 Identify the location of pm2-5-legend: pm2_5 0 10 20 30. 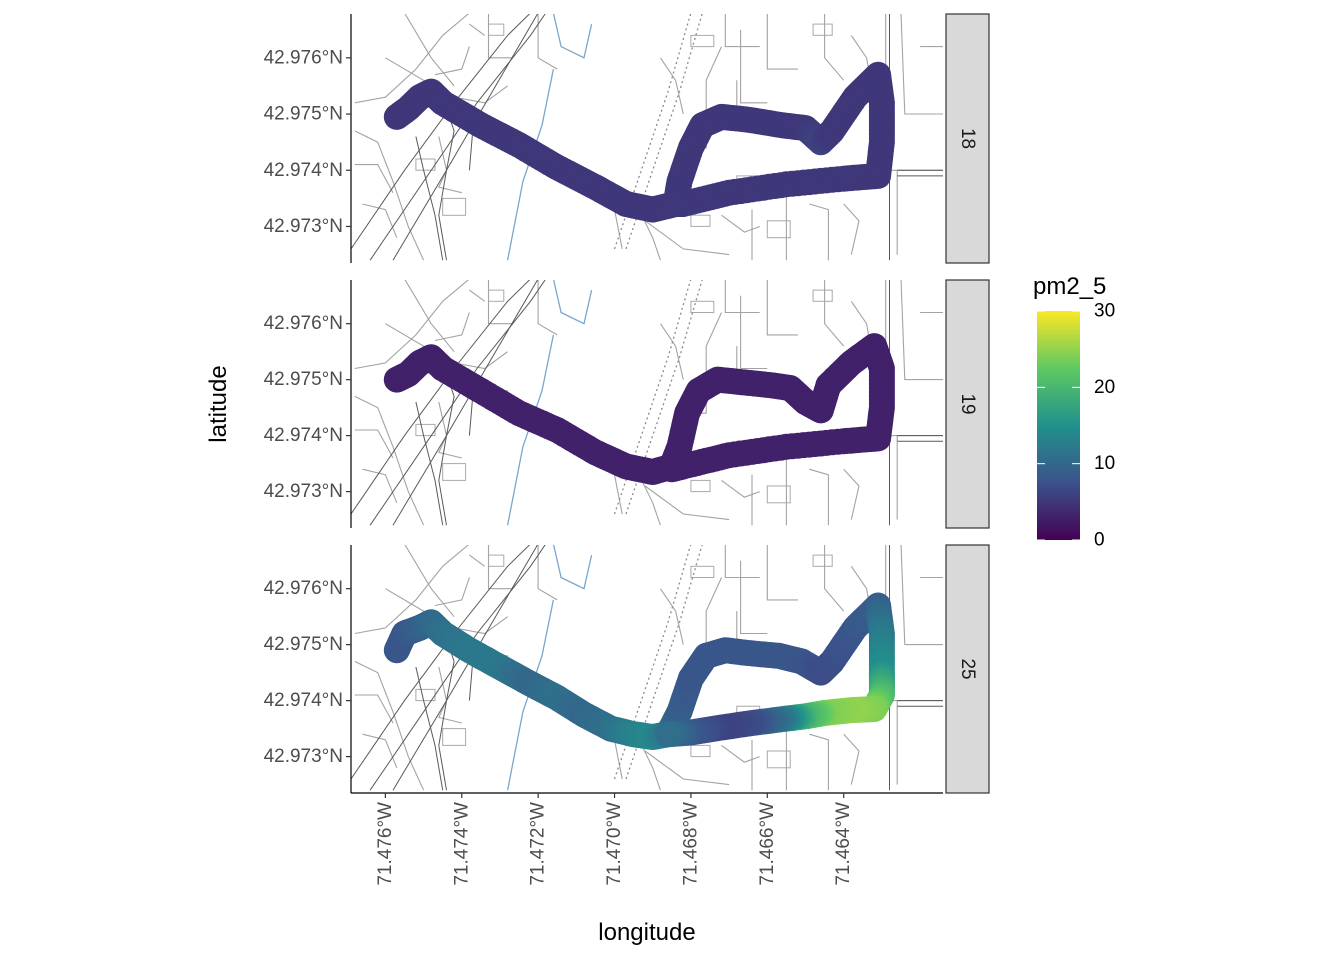
(1074, 412).